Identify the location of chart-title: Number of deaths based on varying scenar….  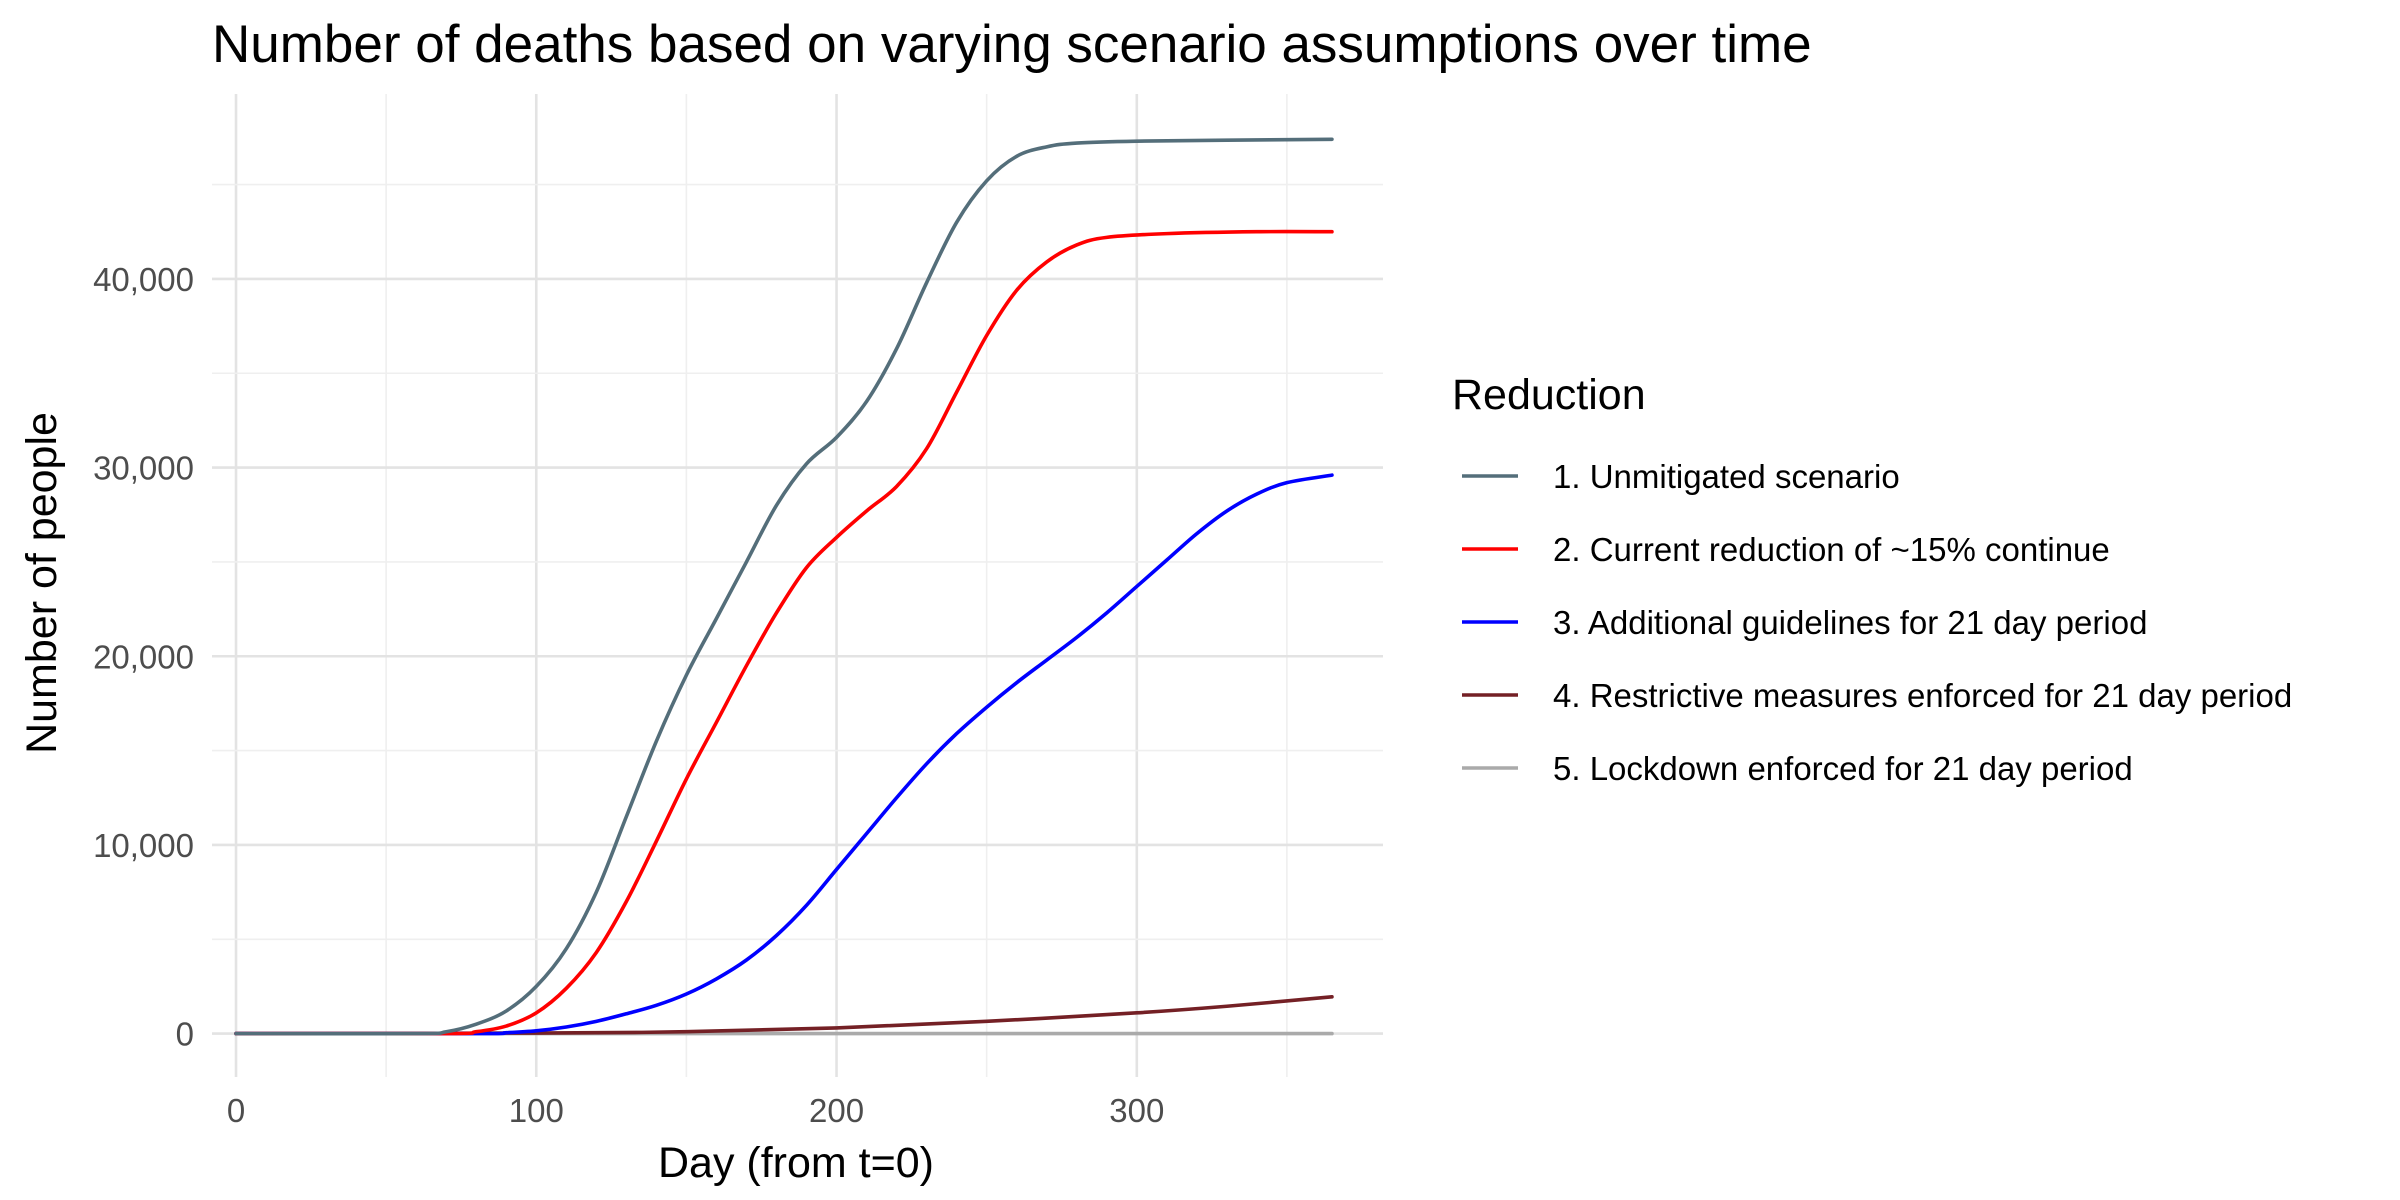
(1012, 44).